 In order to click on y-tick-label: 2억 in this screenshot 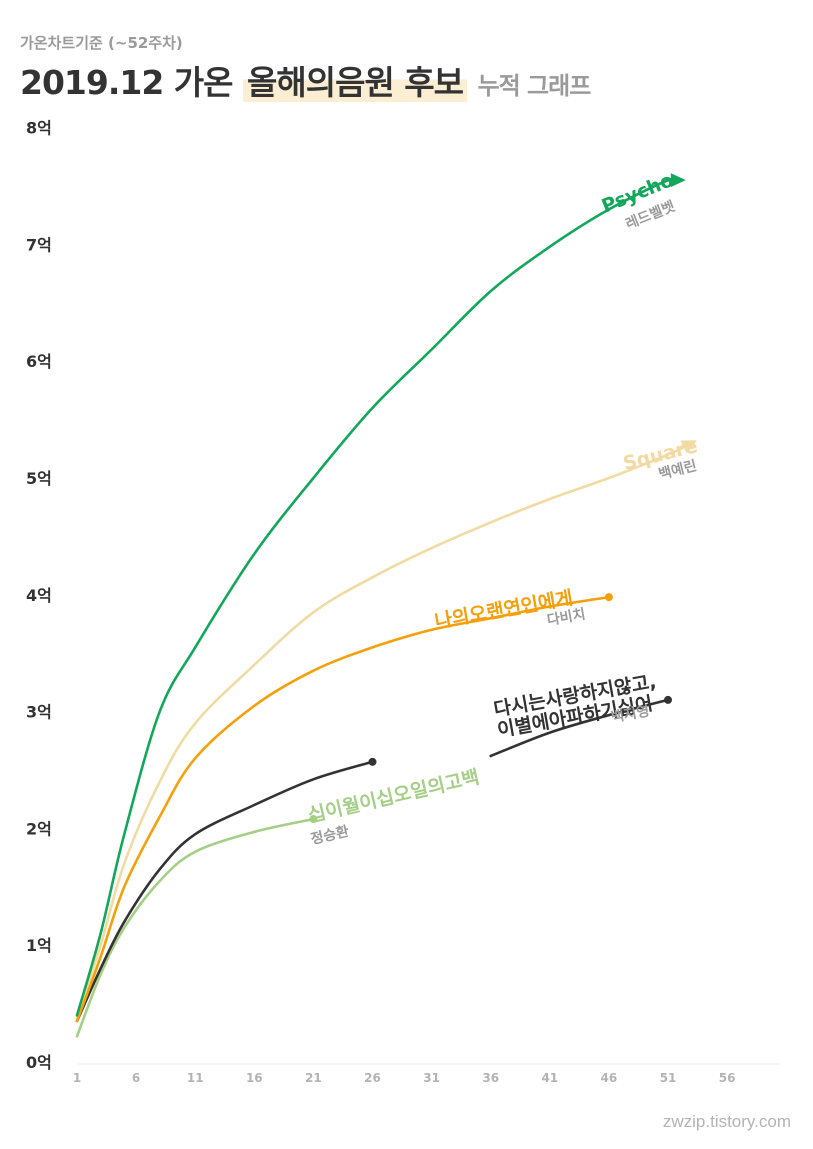, I will do `click(39, 828)`.